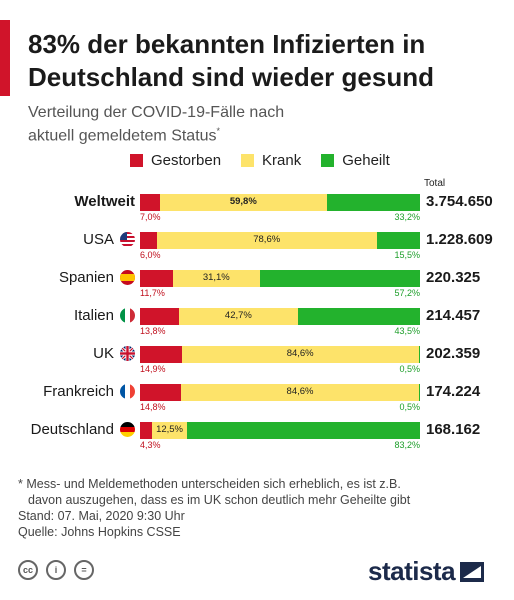 This screenshot has height=600, width=514. Describe the element at coordinates (67, 353) in the screenshot. I see `row-label: UK` at that location.